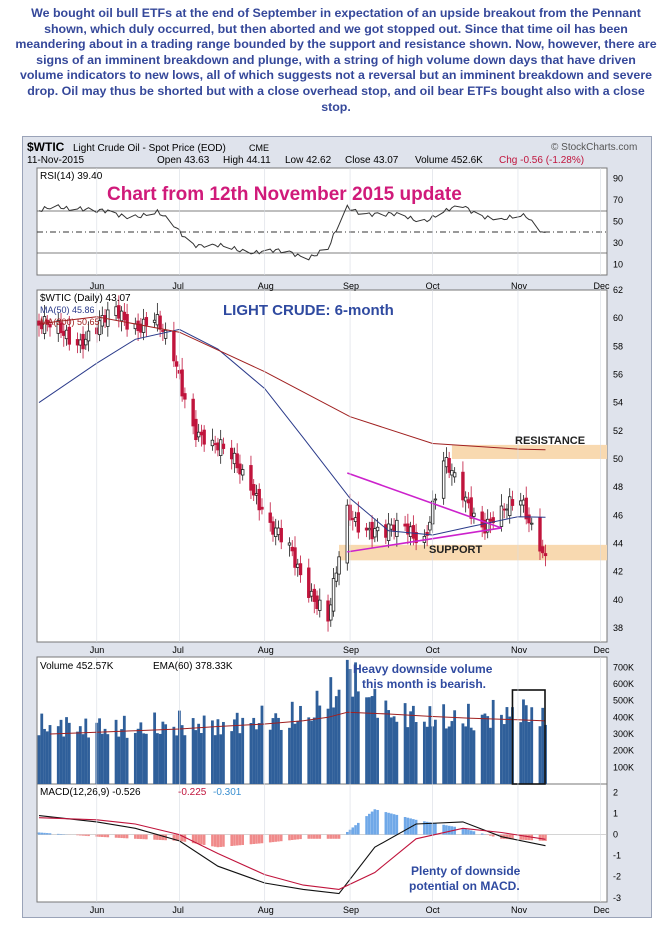 This screenshot has height=940, width=672. Describe the element at coordinates (351, 910) in the screenshot. I see `month-label-bottom: Sep` at that location.